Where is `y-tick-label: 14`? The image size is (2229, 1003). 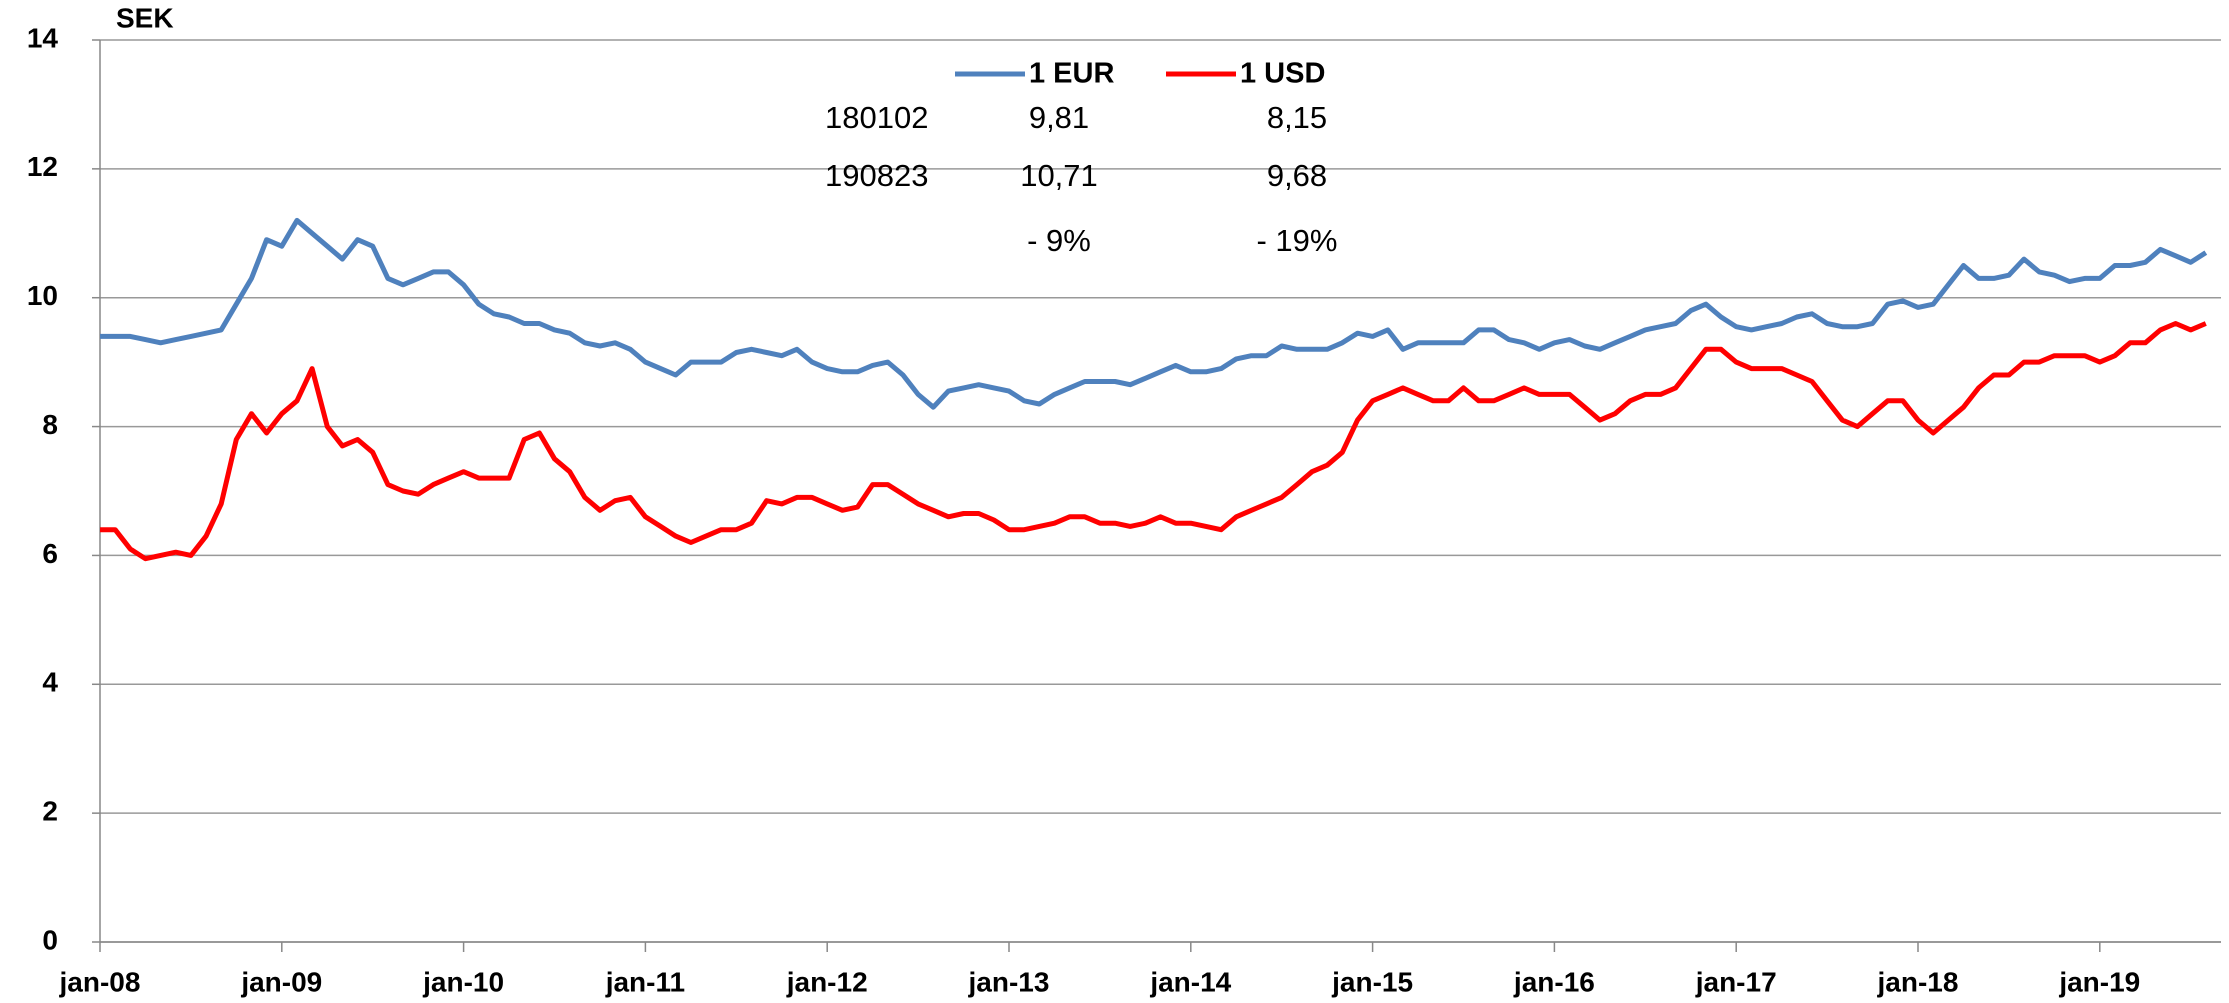 y-tick-label: 14 is located at coordinates (43, 37).